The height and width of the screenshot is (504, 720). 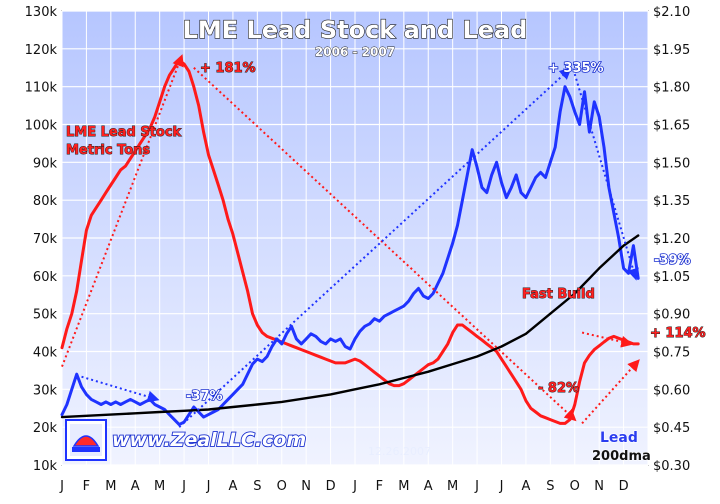 I want to click on label-lme-stock: LME Lead Stock, so click(x=124, y=132).